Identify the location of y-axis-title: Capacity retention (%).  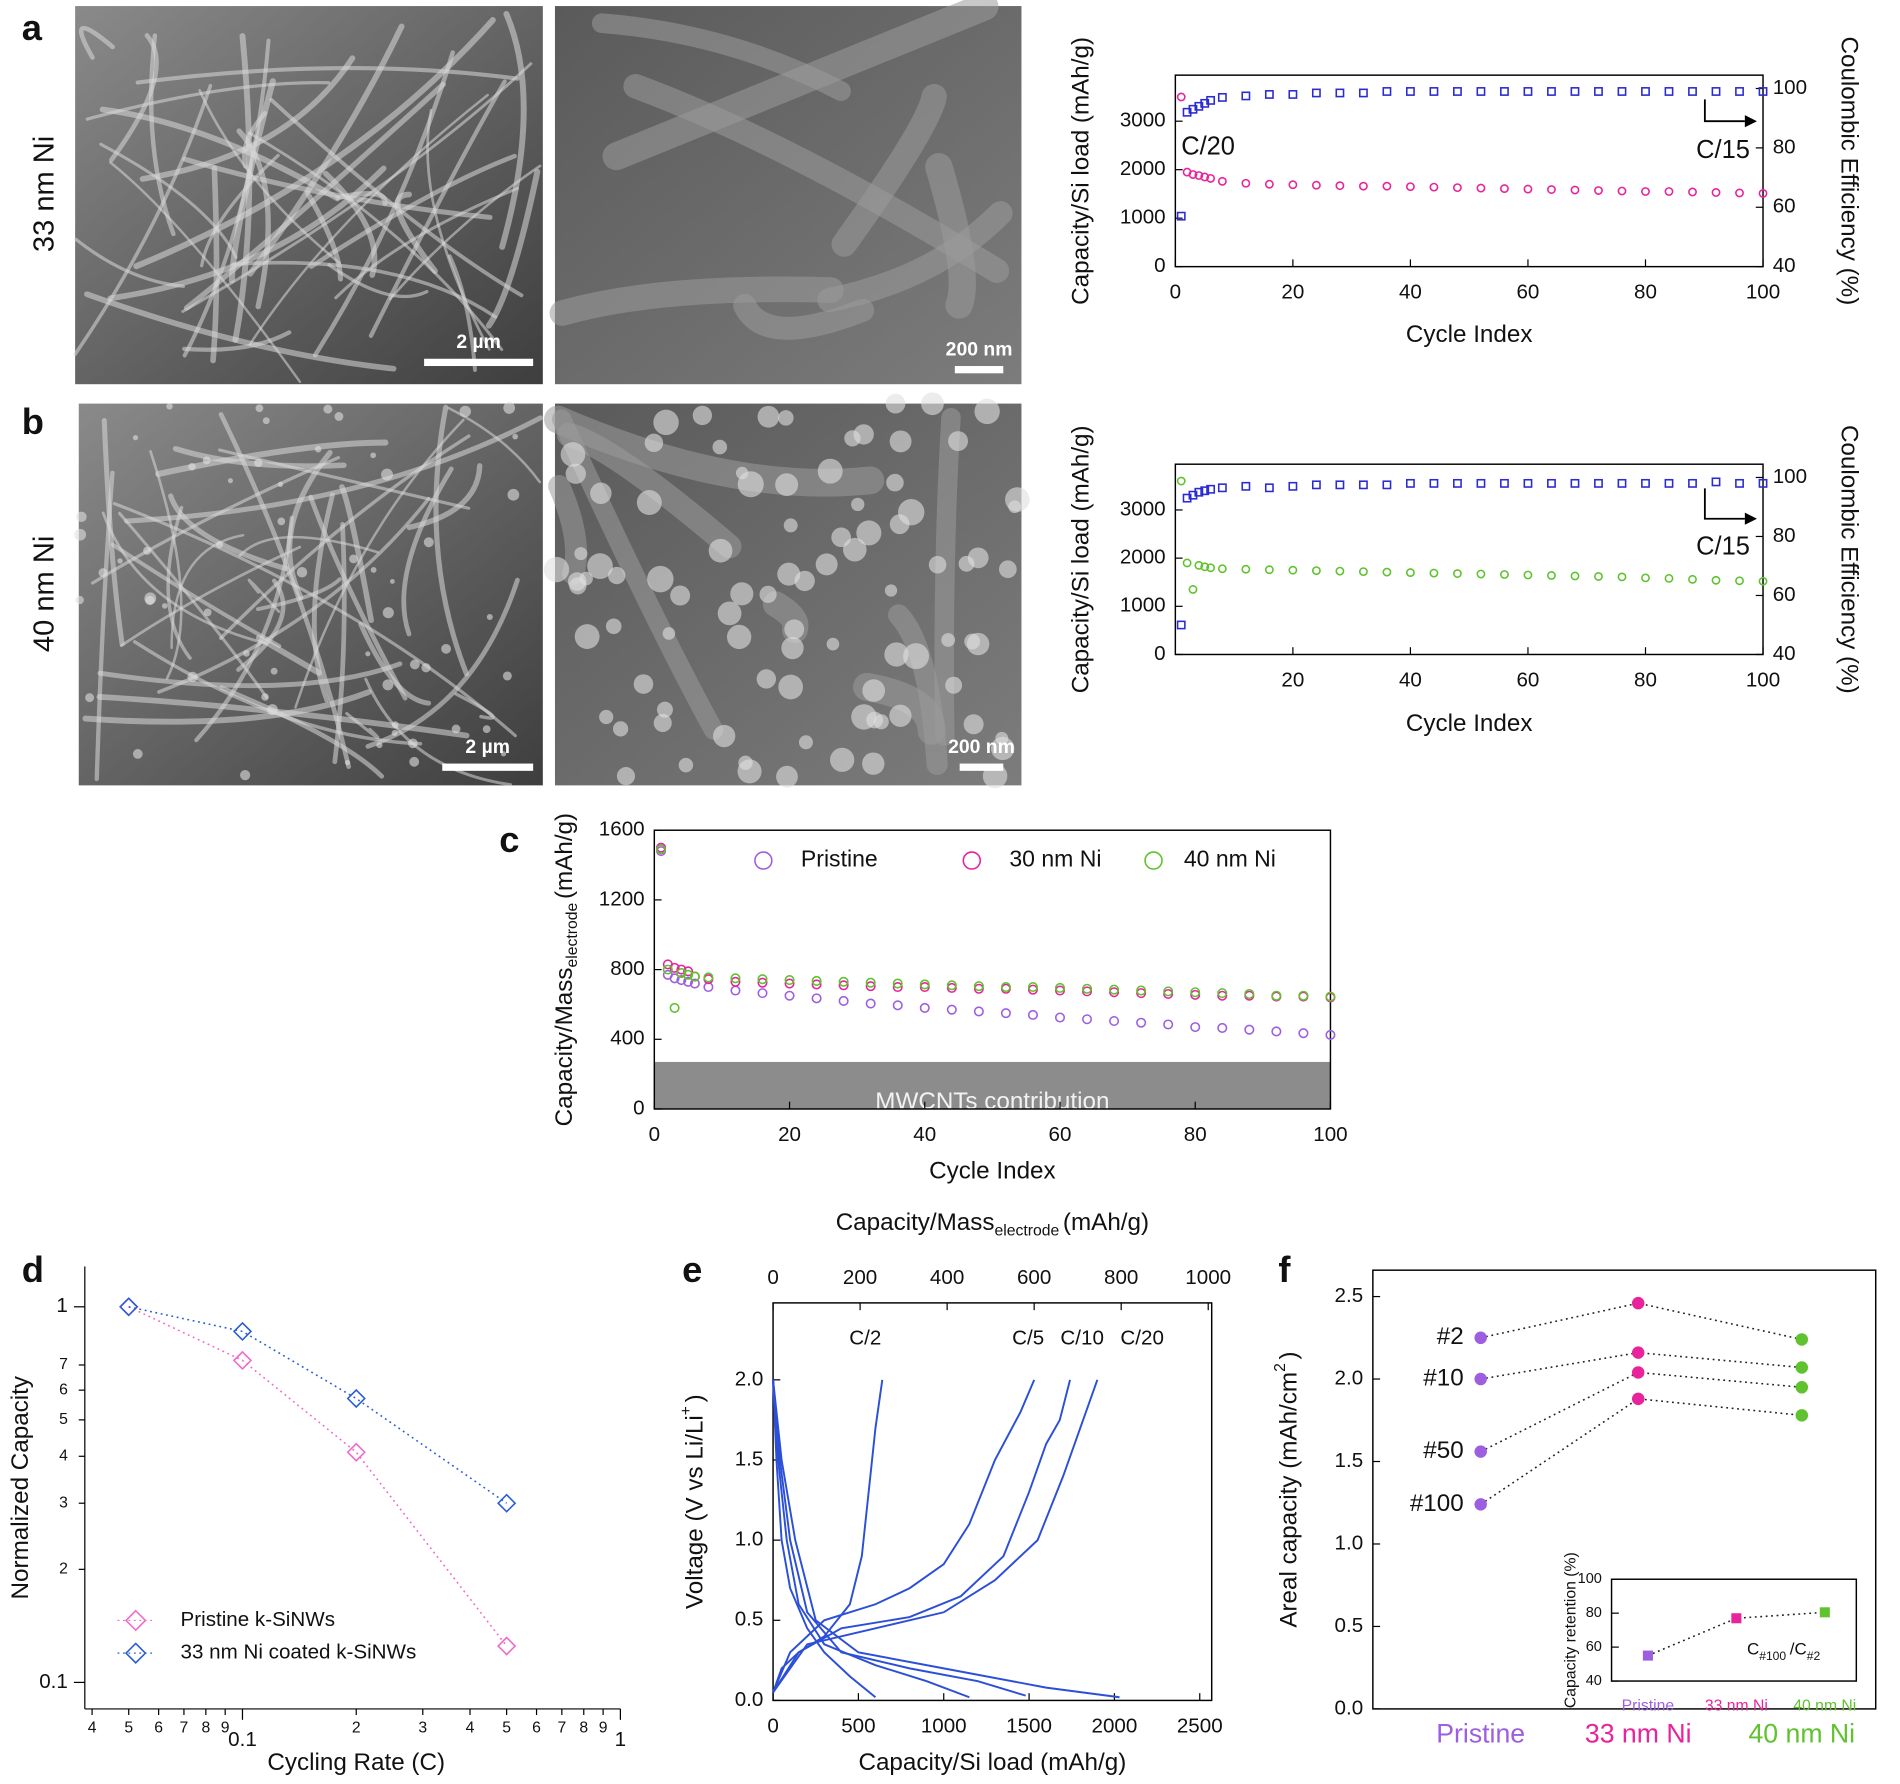
(1571, 1630).